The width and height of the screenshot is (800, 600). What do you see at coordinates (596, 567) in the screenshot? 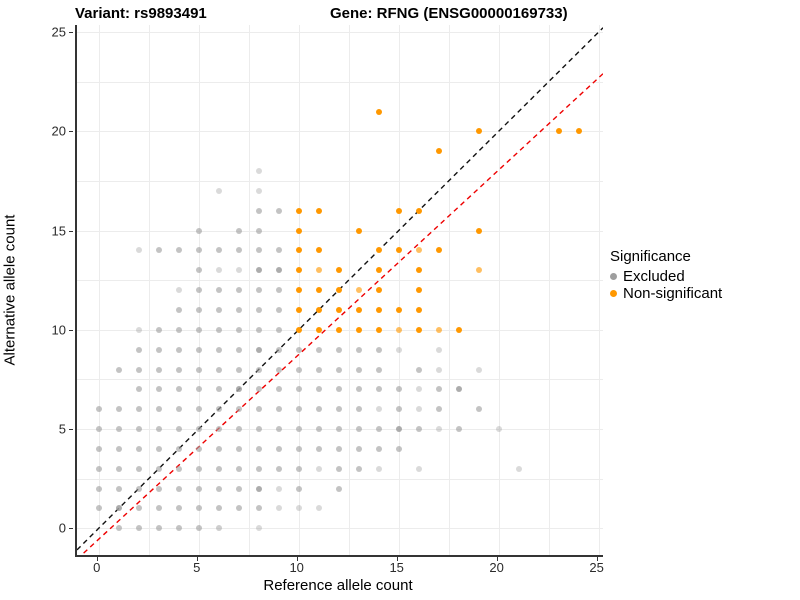
I see `x-tick-label: 25` at bounding box center [596, 567].